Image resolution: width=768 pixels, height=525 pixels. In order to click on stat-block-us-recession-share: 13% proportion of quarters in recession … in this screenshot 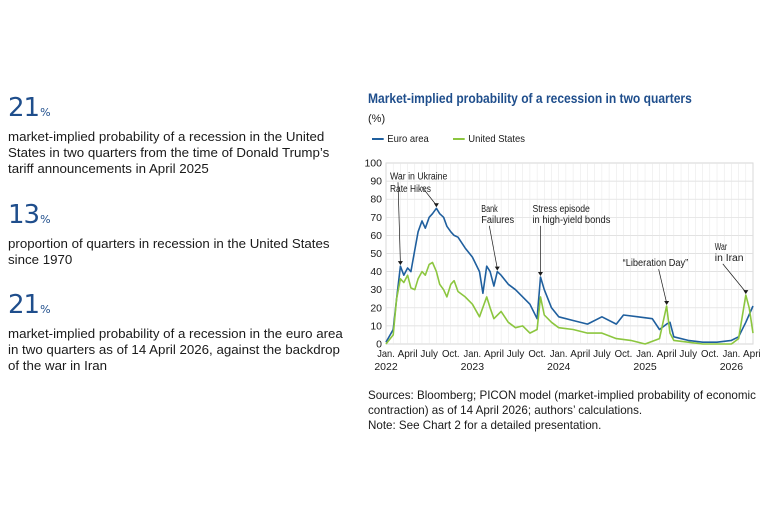, I will do `click(178, 234)`.